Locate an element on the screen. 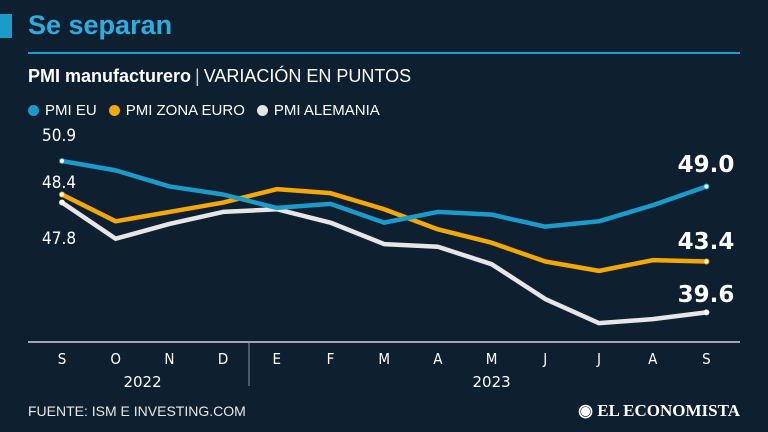  brand-logo: ◉ EL ECONOMISTA is located at coordinates (659, 410).